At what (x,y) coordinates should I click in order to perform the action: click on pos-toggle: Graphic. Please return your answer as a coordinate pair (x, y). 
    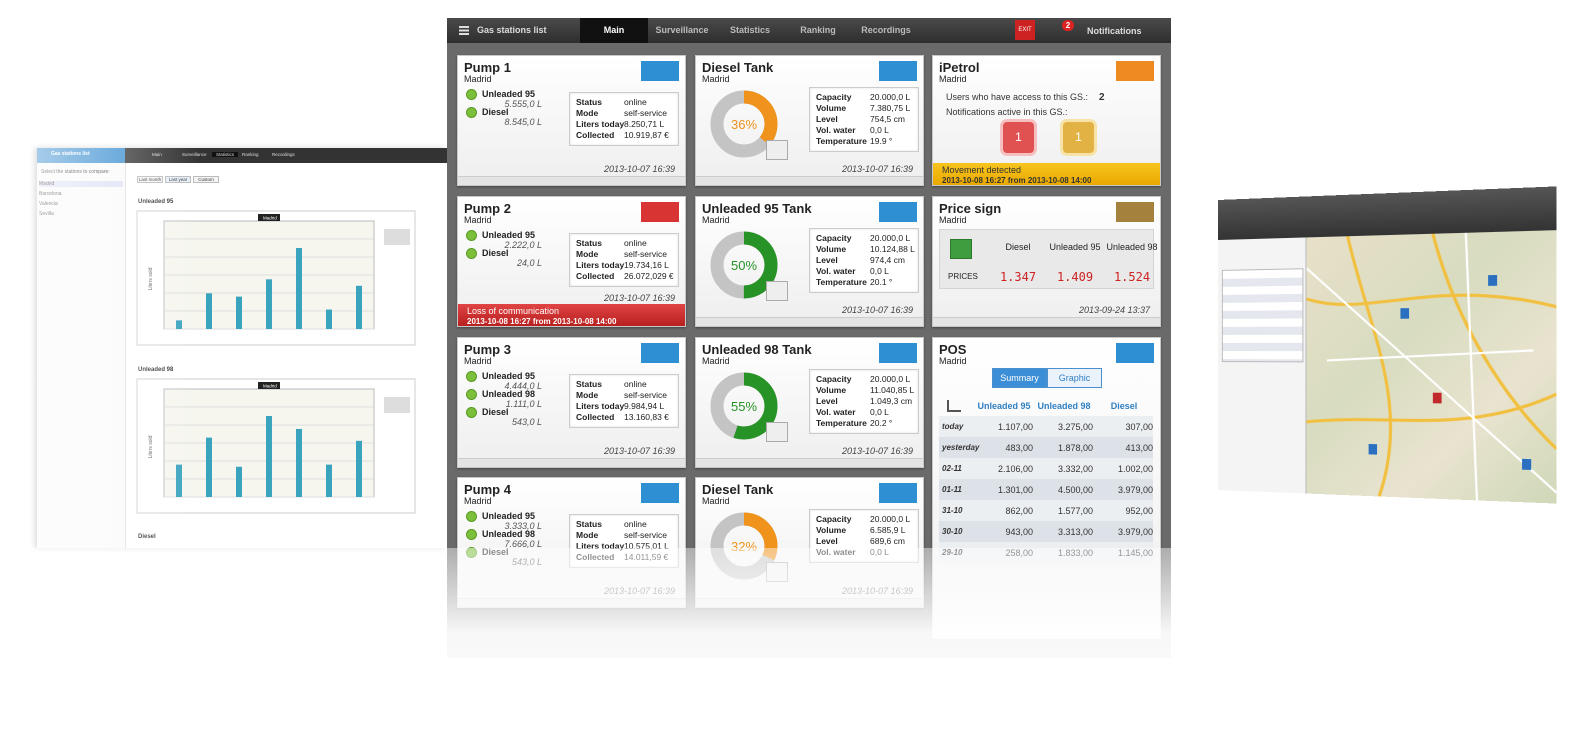
    Looking at the image, I should click on (1074, 378).